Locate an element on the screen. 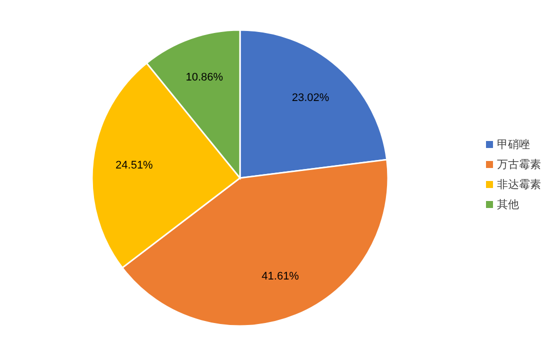 This screenshot has height=343, width=550. data-label: 41.61% is located at coordinates (281, 276).